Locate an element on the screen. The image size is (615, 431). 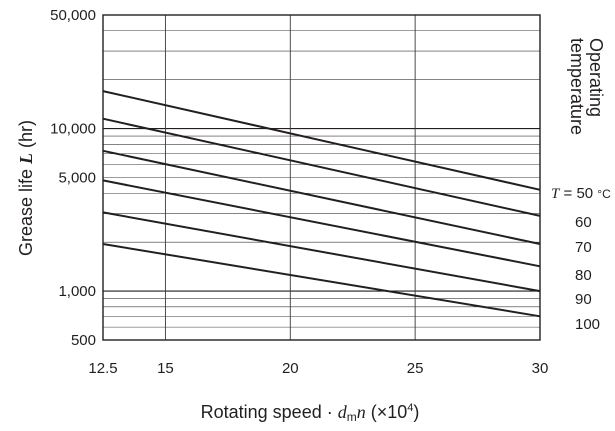
y-axis-title-symbol: L is located at coordinates (26, 159).